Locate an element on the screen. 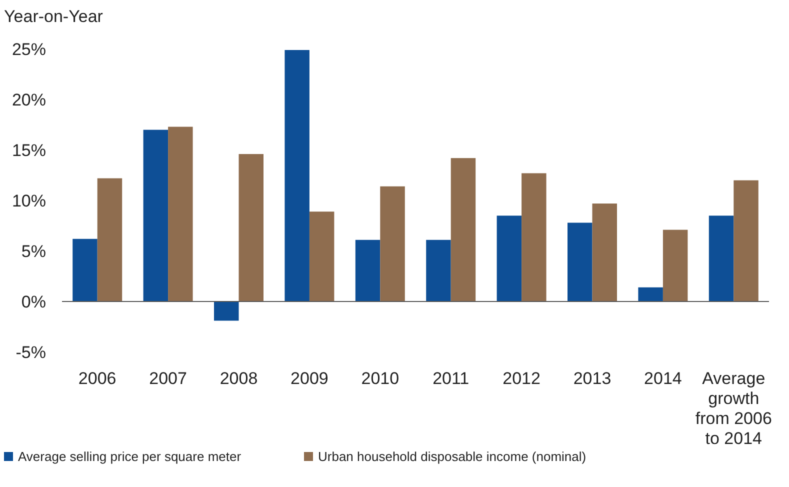 Image resolution: width=789 pixels, height=487 pixels. y-tick-label: 10% is located at coordinates (29, 200).